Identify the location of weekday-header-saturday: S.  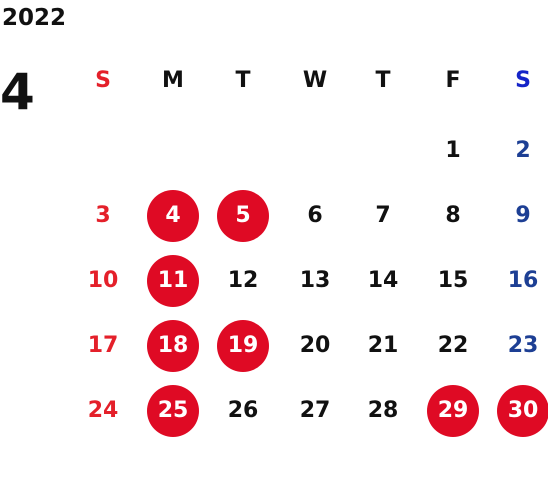
(523, 80).